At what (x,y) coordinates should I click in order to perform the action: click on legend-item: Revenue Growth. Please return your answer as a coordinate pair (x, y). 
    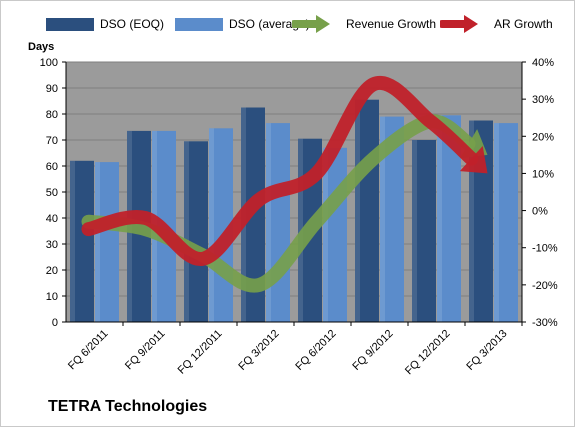
    Looking at the image, I should click on (364, 24).